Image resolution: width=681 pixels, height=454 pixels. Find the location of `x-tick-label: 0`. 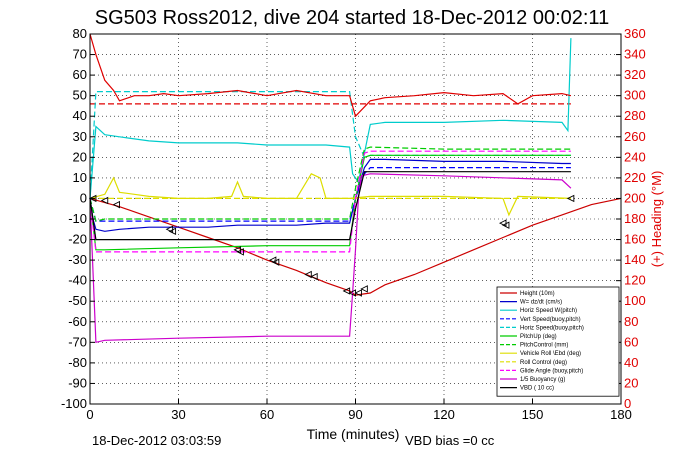

x-tick-label: 0 is located at coordinates (89, 414).